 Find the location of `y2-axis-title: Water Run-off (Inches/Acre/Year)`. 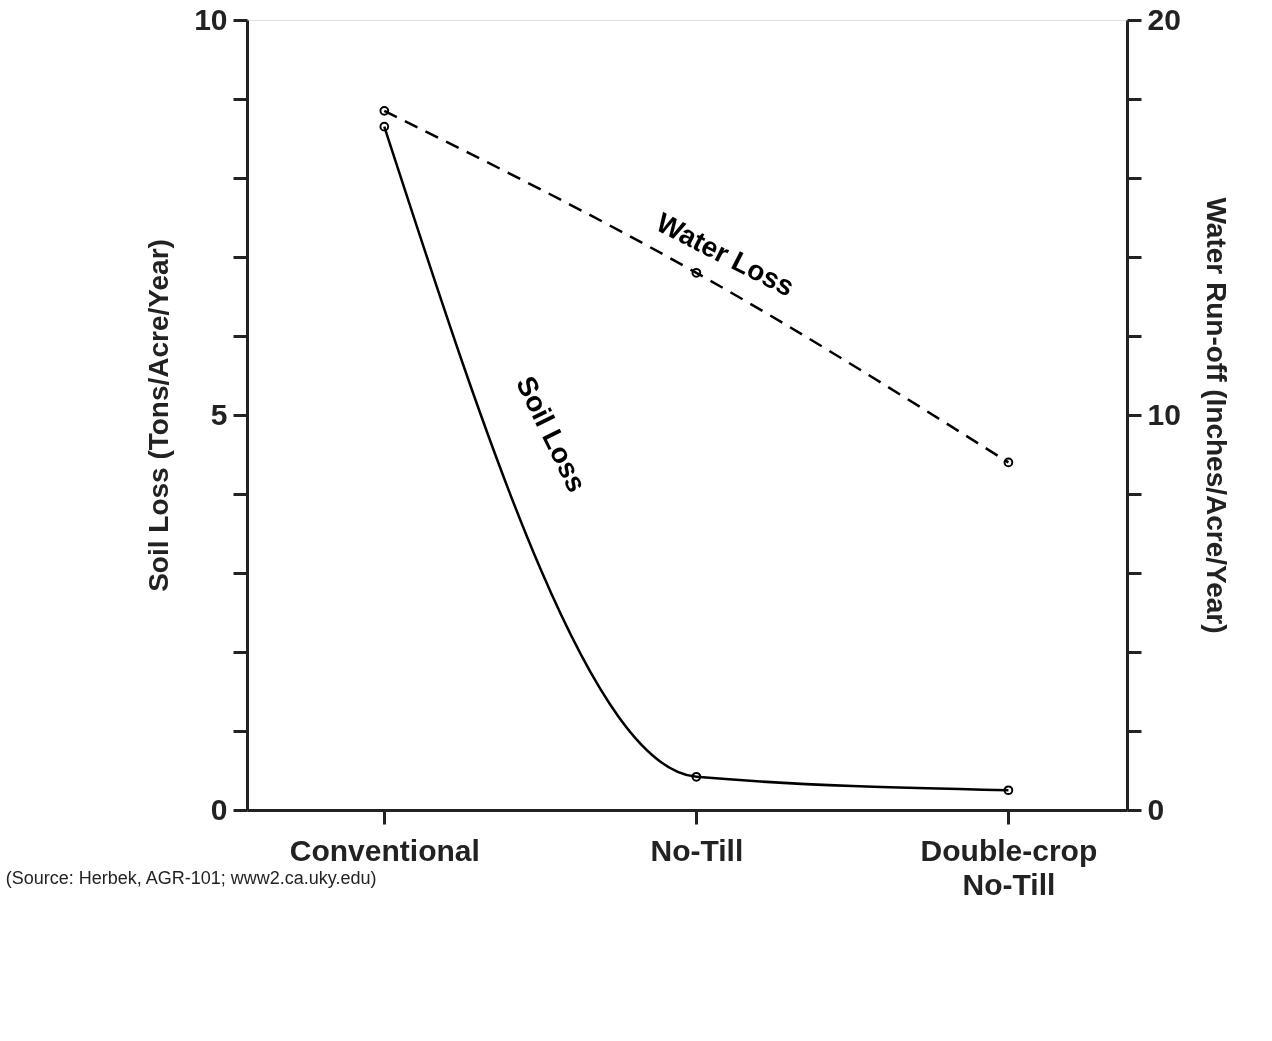

y2-axis-title: Water Run-off (Inches/Acre/Year) is located at coordinates (1216, 415).